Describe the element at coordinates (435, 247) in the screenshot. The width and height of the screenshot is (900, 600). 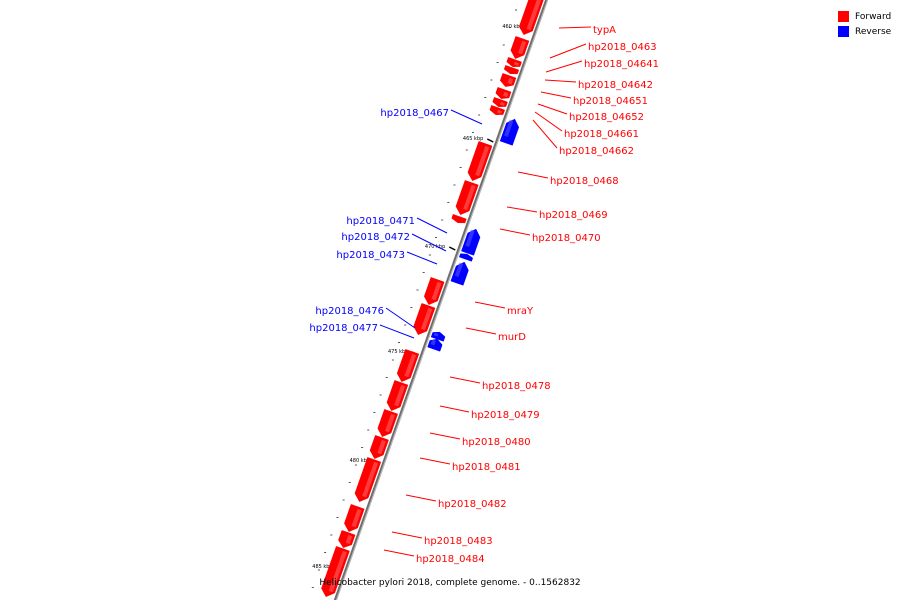
I see `scale-label: 470 kbp` at that location.